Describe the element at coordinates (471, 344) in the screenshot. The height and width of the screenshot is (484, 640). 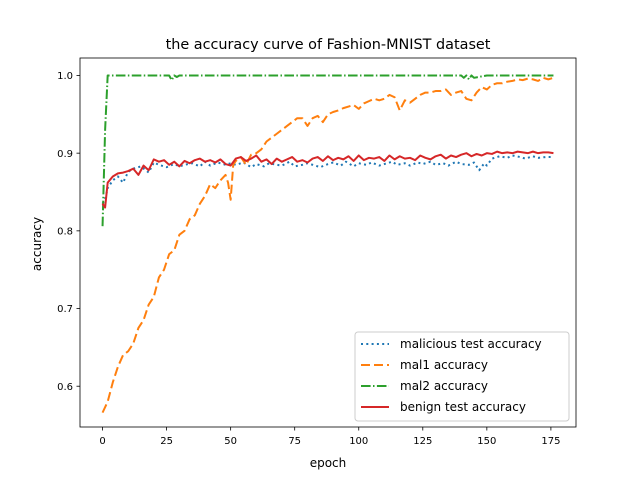
I see `legend-label-1: malicious test accuracy` at that location.